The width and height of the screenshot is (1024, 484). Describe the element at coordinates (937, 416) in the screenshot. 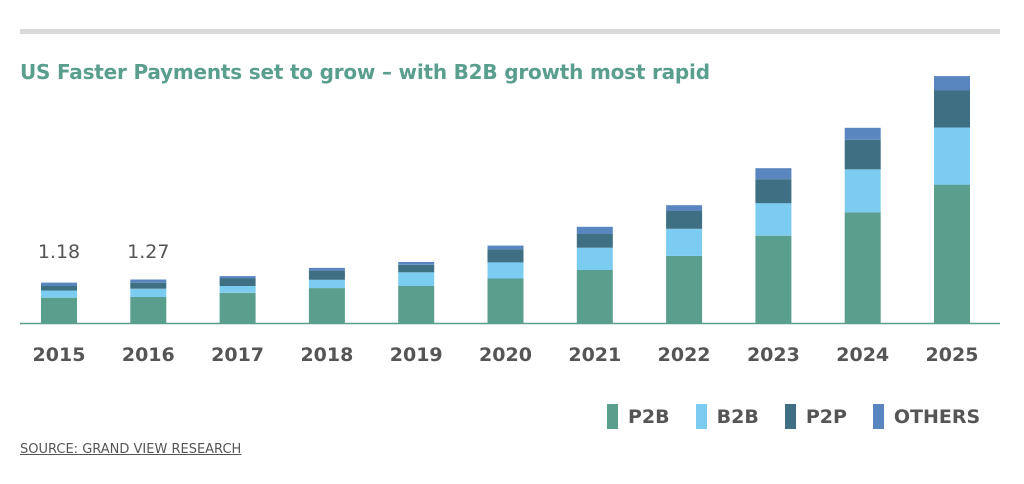

I see `legend-label-others: OTHERS` at that location.